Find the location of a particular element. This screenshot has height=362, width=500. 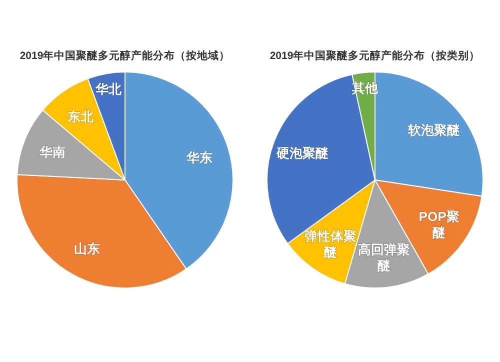

slice-label: 弹性体聚醚 is located at coordinates (330, 244).